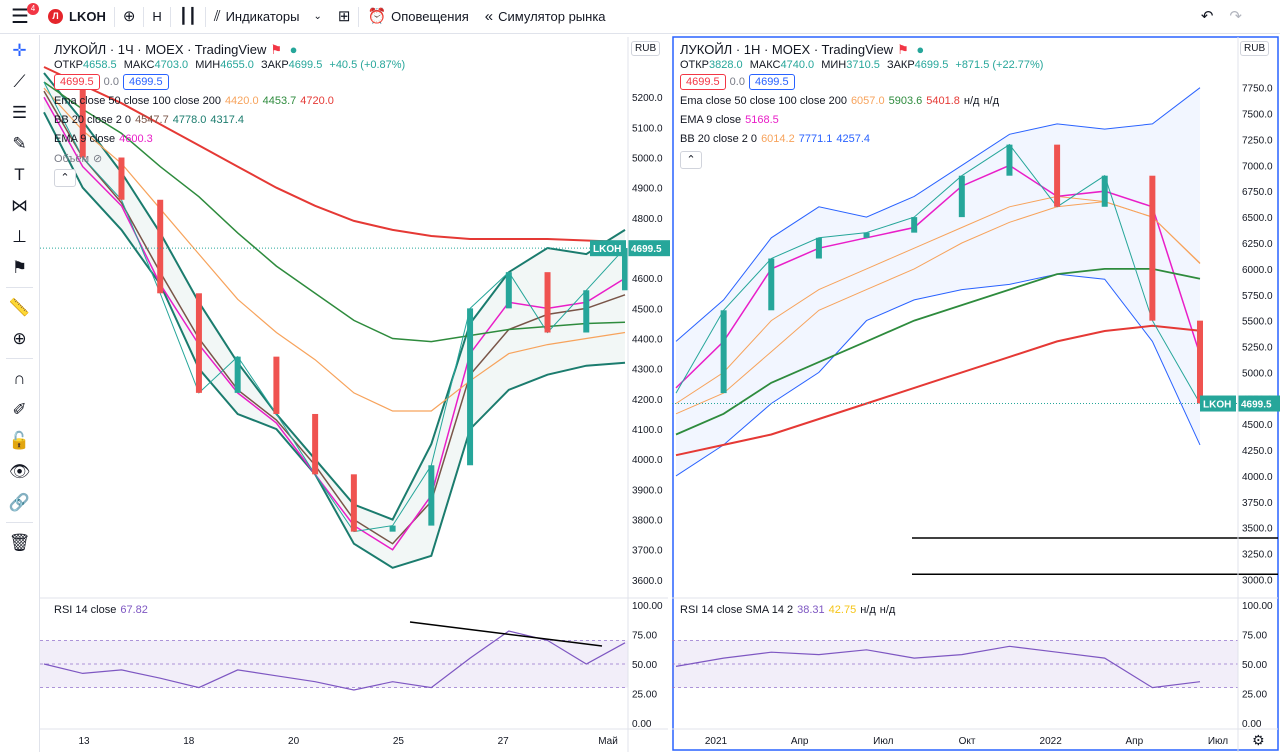 Image resolution: width=1280 pixels, height=752 pixels. Describe the element at coordinates (1257, 503) in the screenshot. I see `y-tick-label: 3750.0` at that location.